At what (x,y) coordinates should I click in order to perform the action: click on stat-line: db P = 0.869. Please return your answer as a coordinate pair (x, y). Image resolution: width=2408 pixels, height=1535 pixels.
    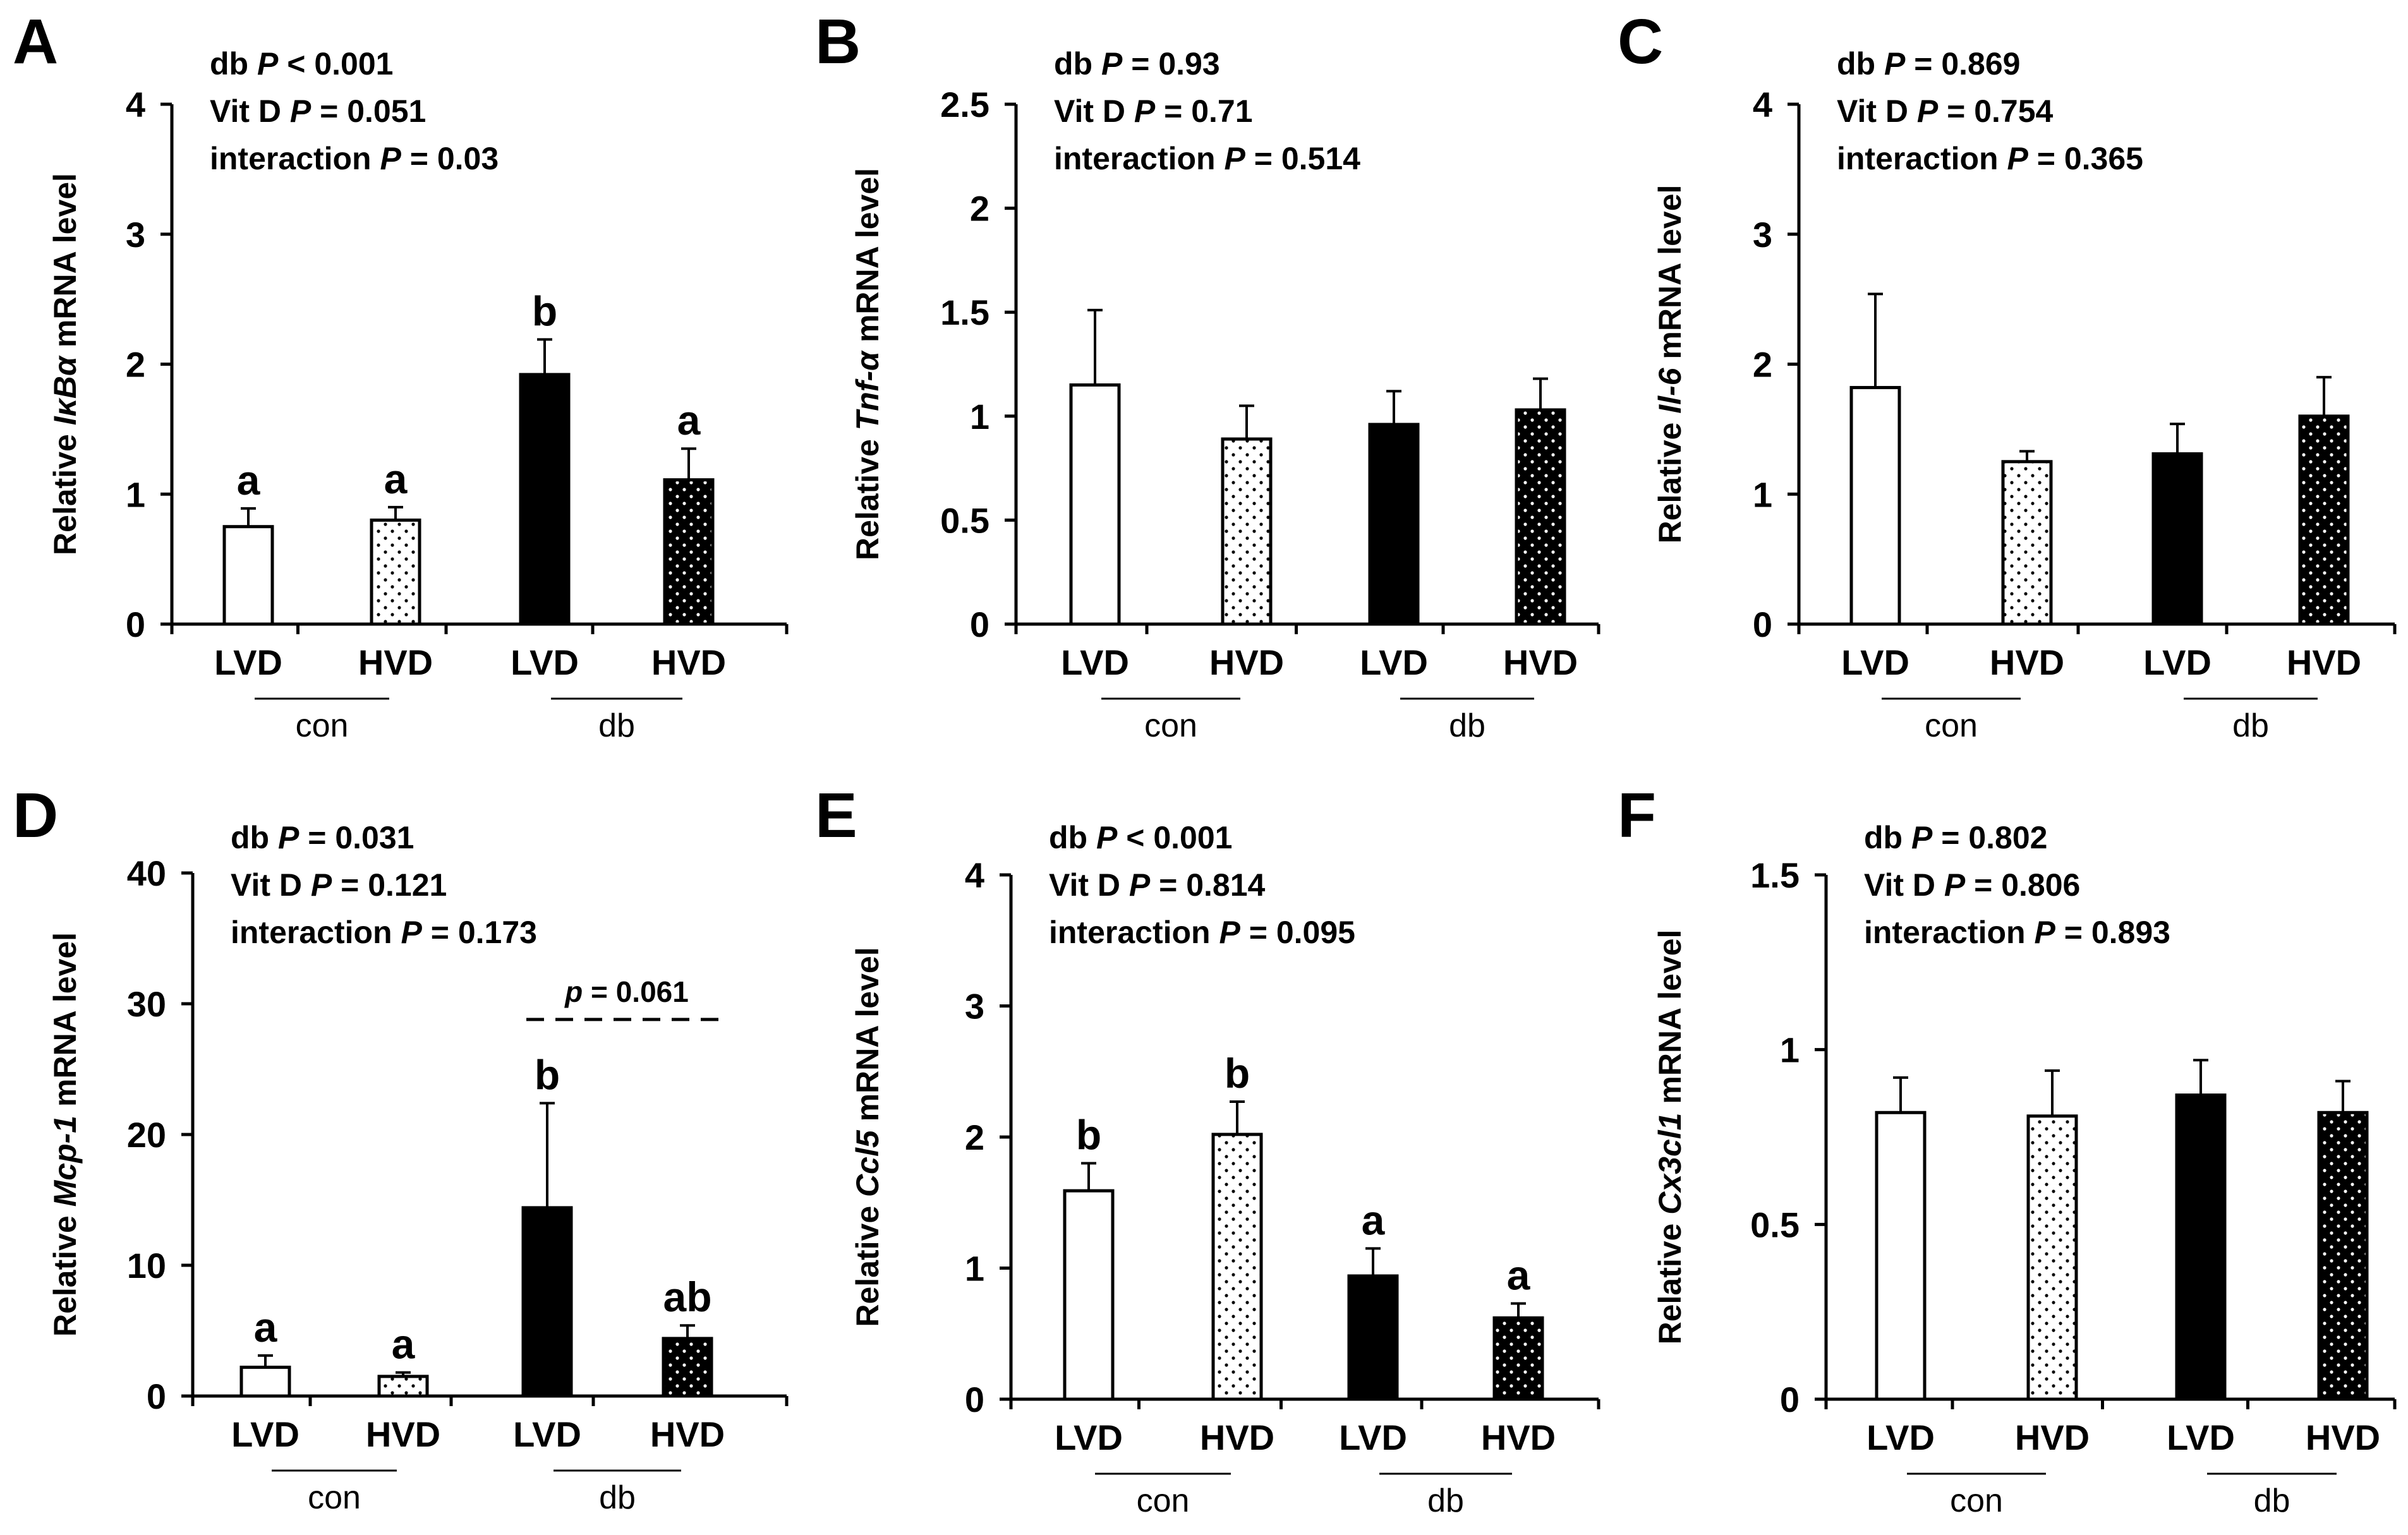
    Looking at the image, I should click on (1928, 63).